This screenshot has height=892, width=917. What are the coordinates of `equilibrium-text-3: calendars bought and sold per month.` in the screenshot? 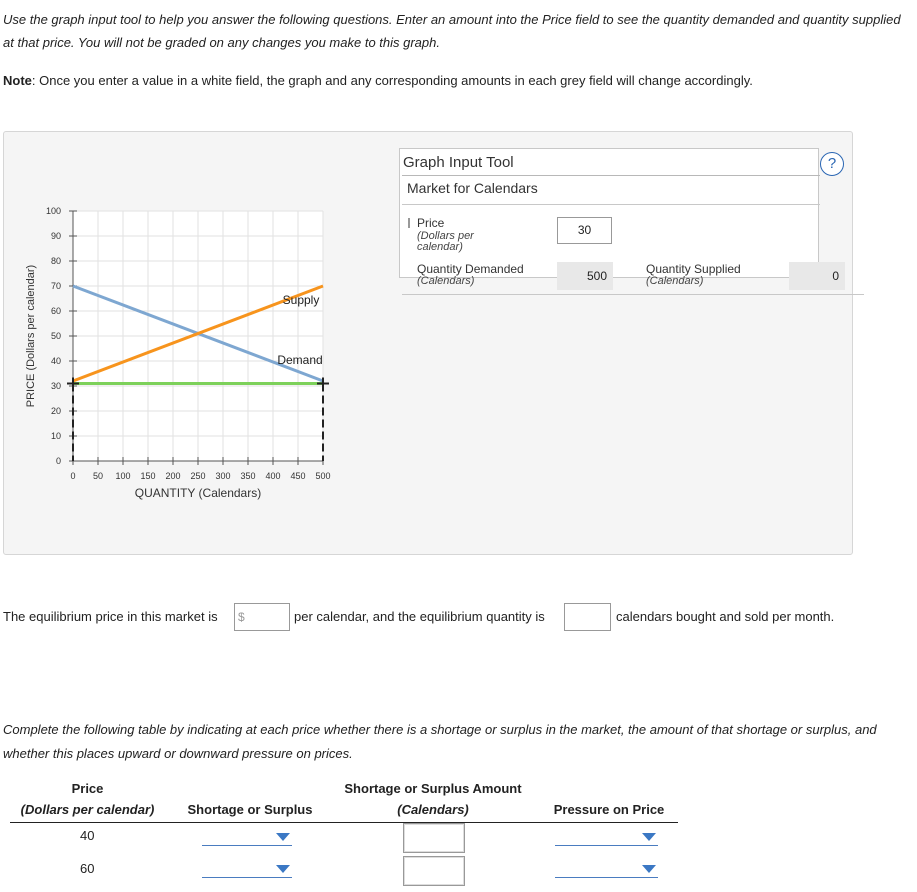 It's located at (725, 616).